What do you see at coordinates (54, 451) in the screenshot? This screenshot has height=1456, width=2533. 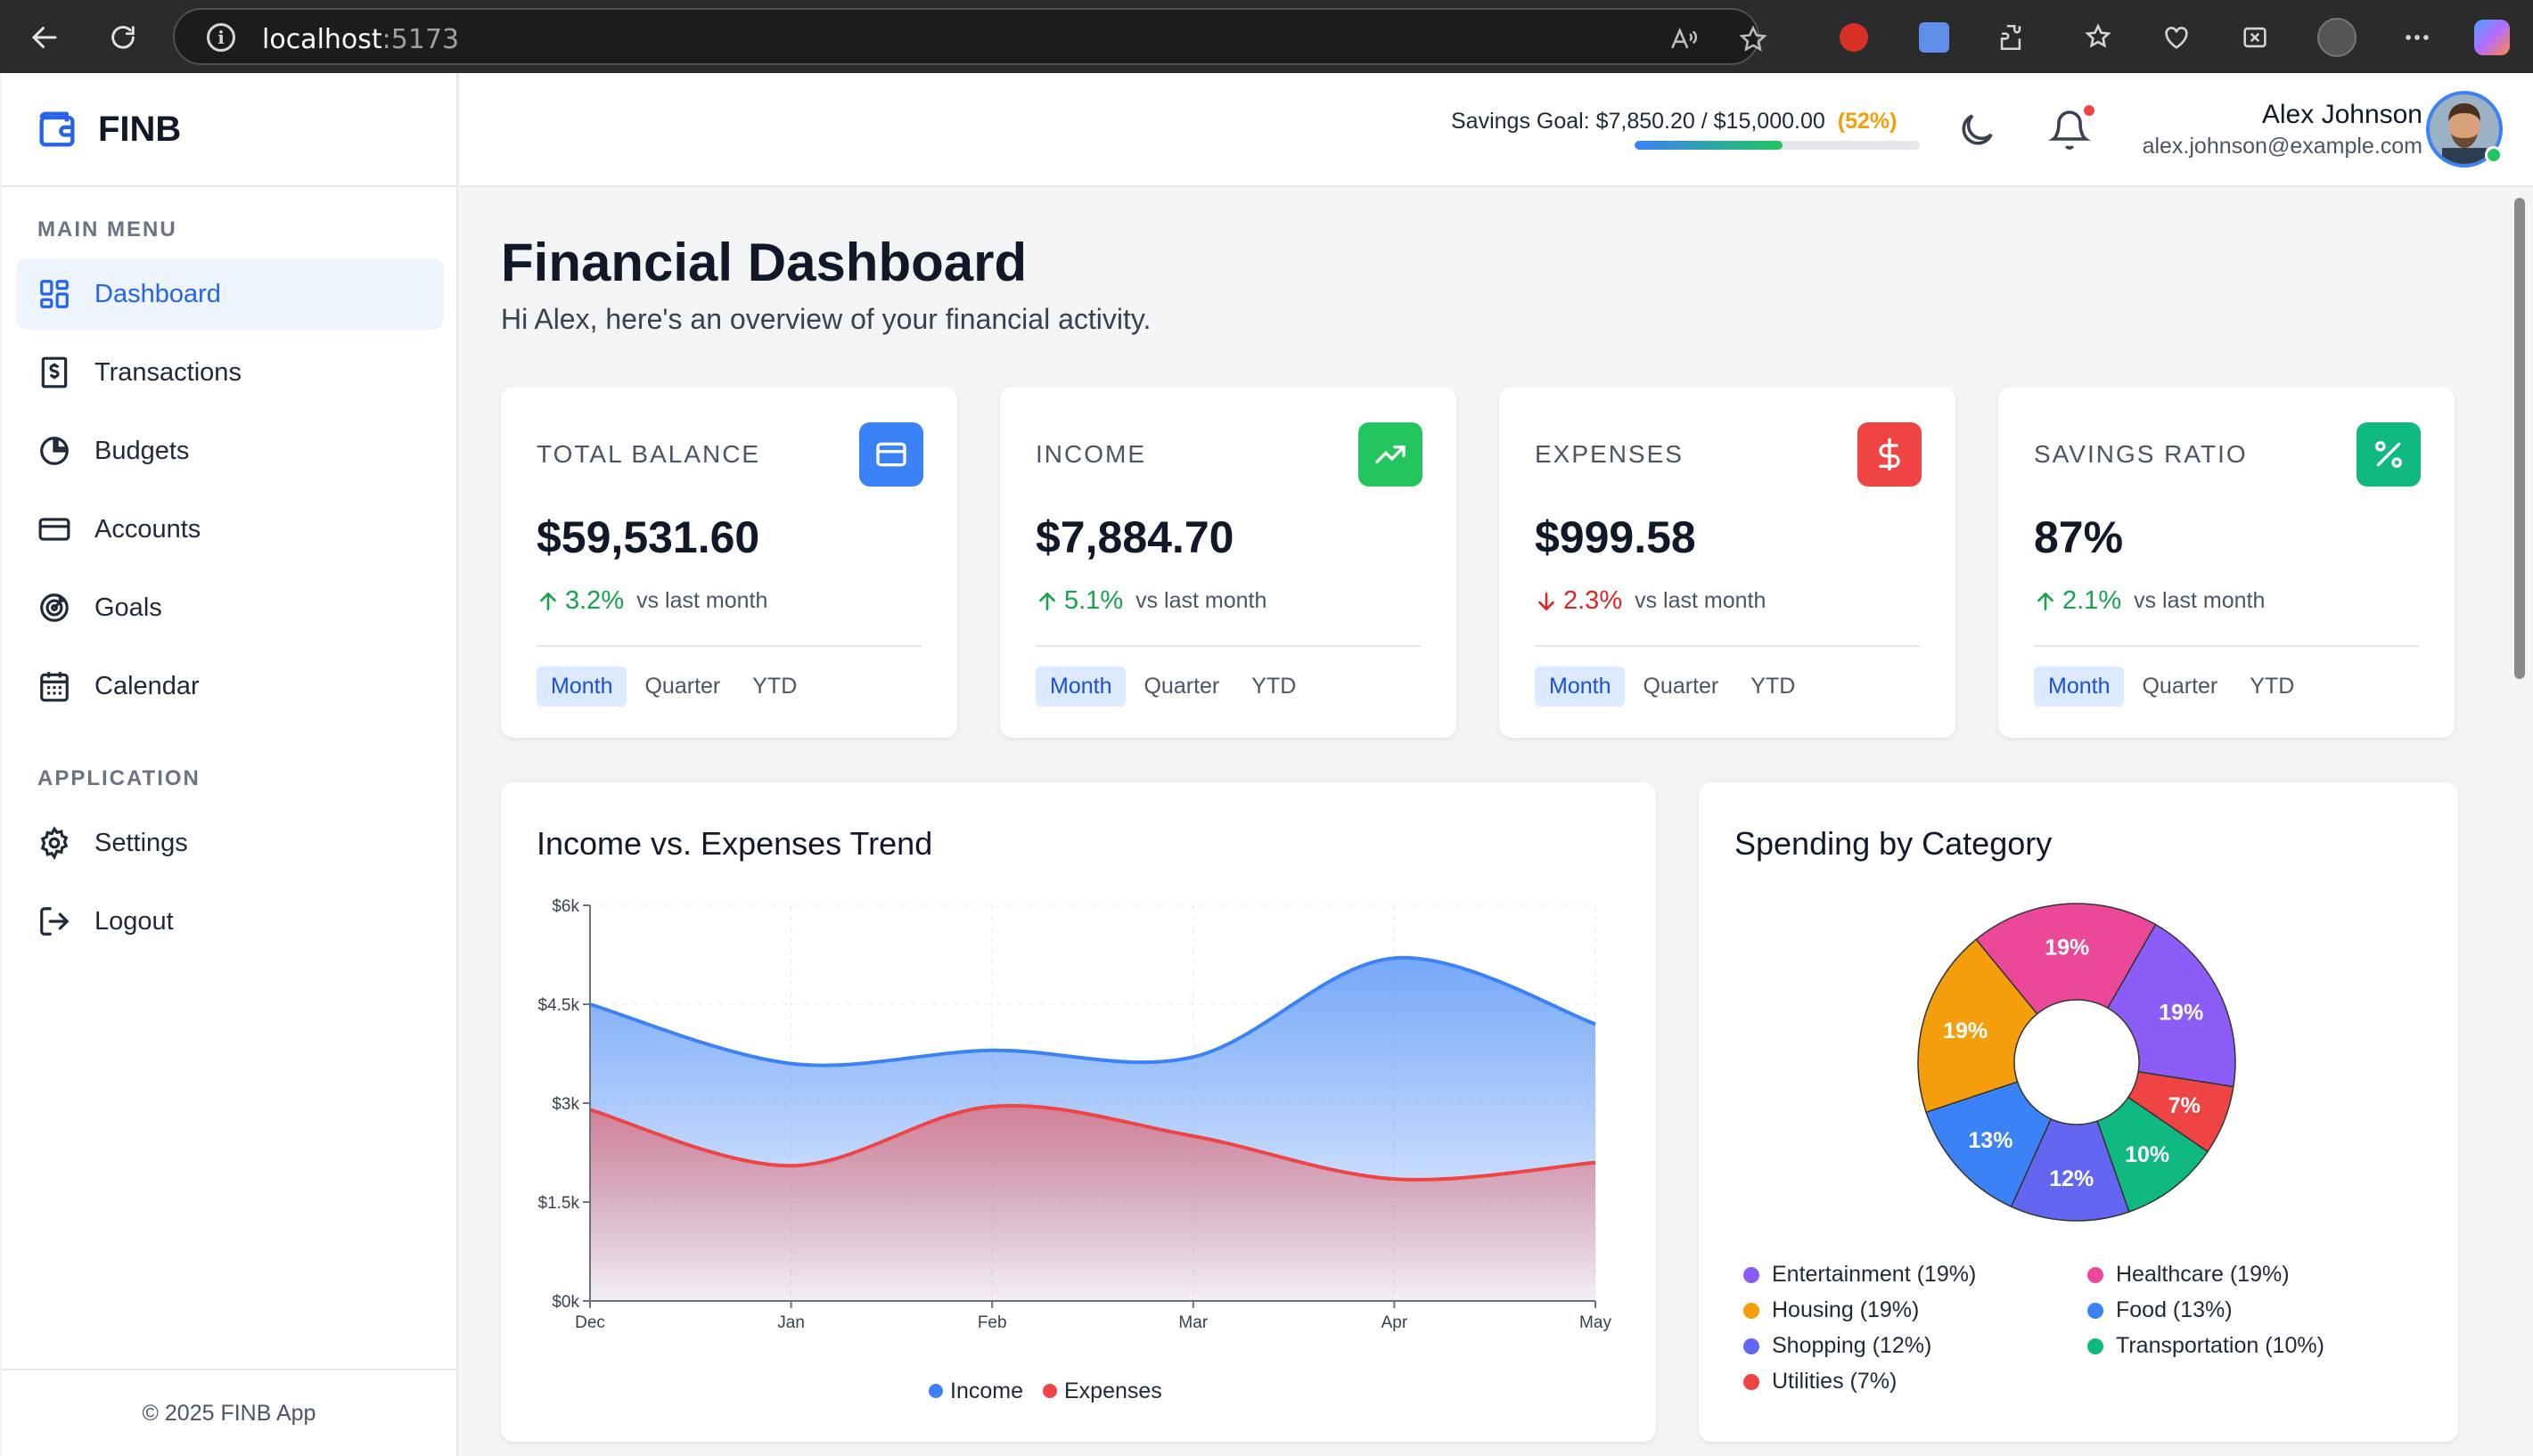 I see `pie-chart-icon` at bounding box center [54, 451].